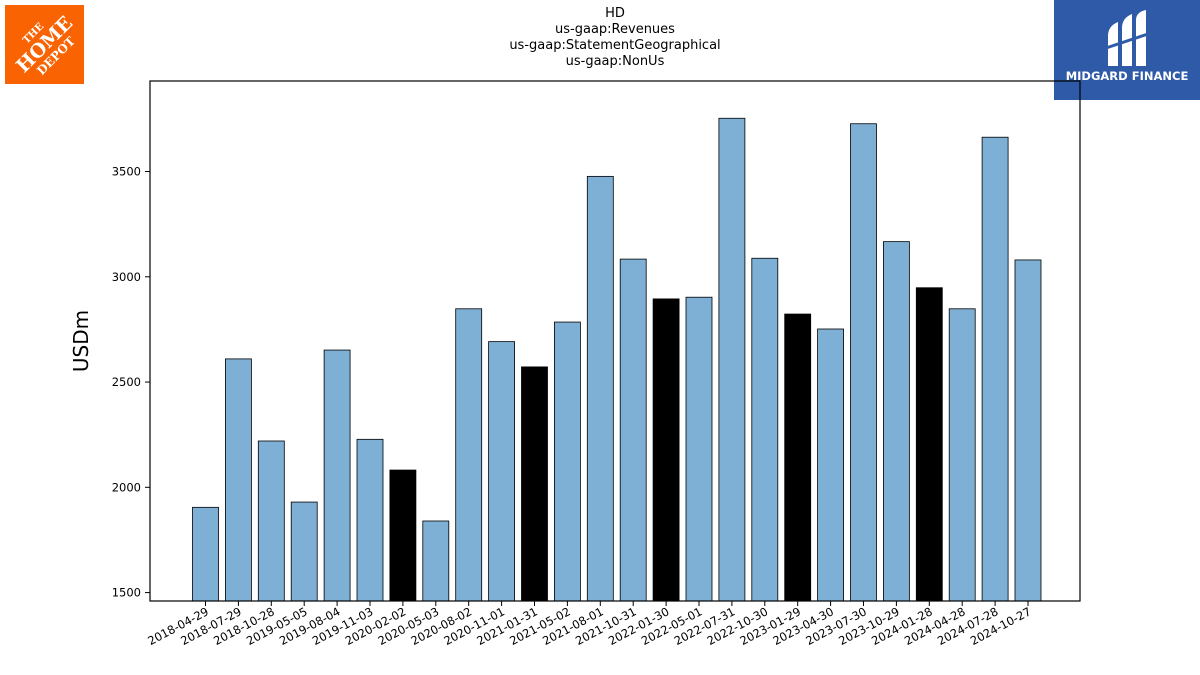 This screenshot has width=1200, height=675. Describe the element at coordinates (1127, 38) in the screenshot. I see `midgard-mark-icon` at that location.